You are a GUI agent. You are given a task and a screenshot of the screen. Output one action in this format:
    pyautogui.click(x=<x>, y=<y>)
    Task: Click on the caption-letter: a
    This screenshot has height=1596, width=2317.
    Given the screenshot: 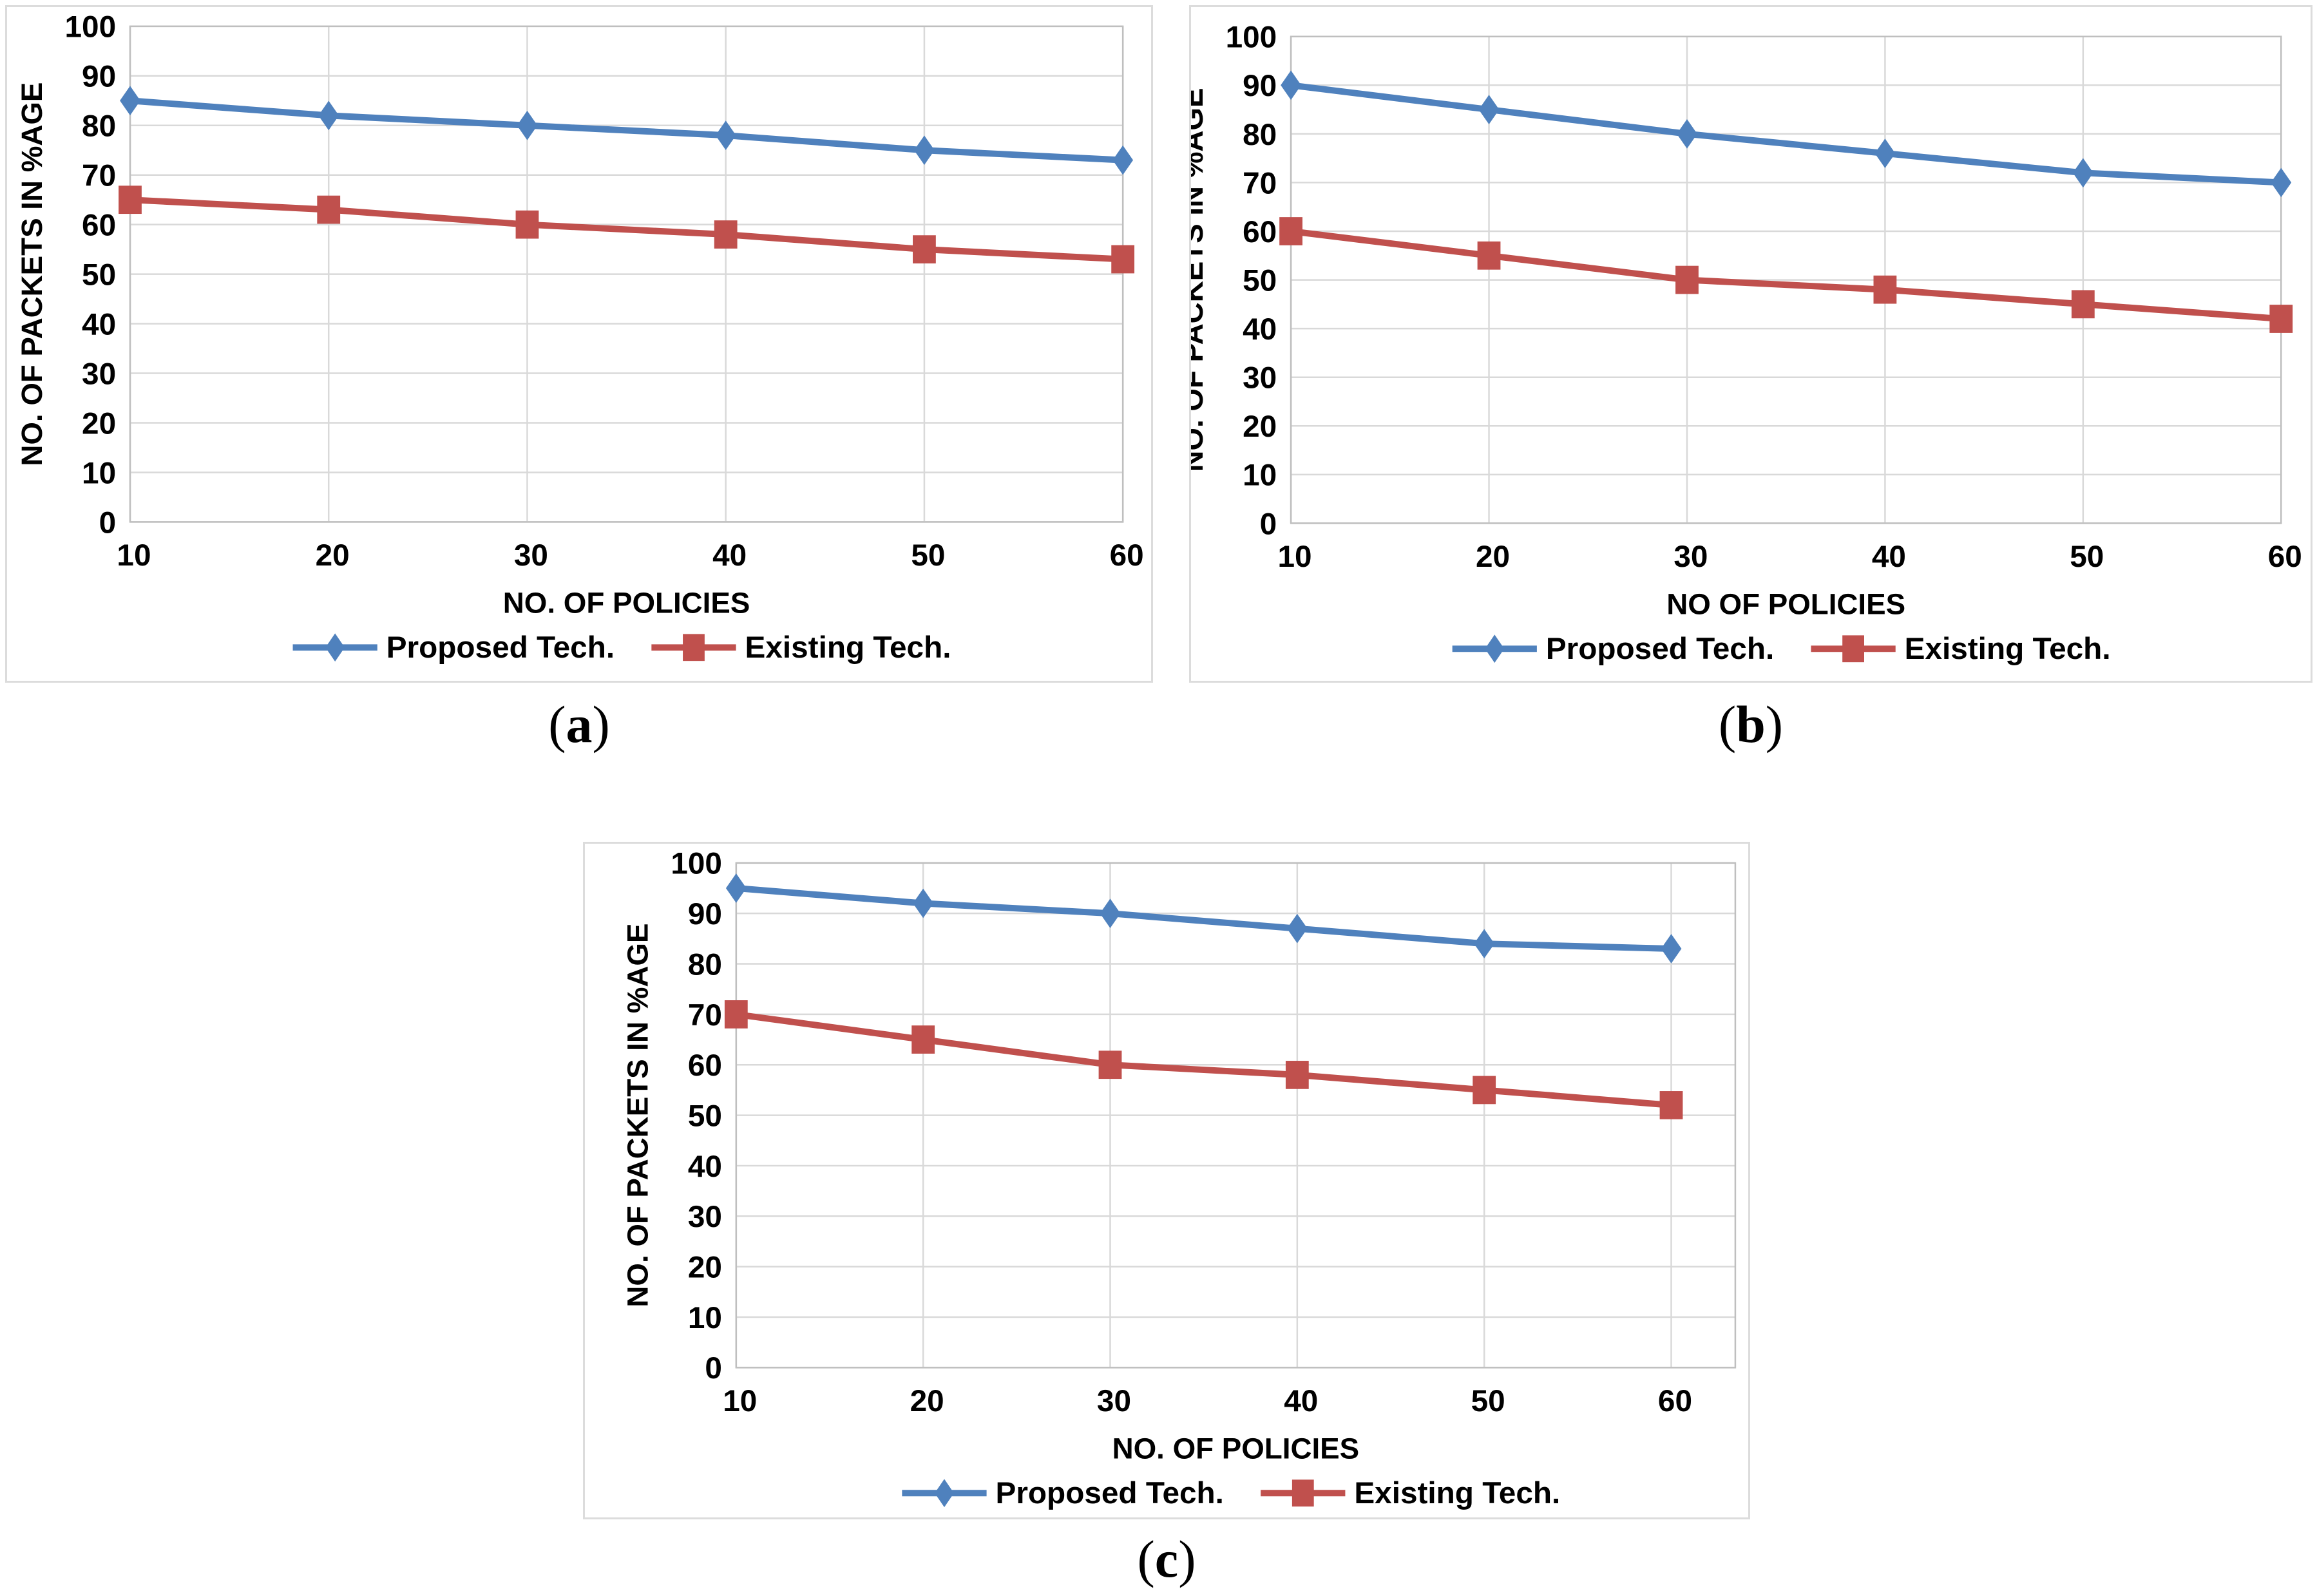 What is the action you would take?
    pyautogui.click(x=579, y=724)
    